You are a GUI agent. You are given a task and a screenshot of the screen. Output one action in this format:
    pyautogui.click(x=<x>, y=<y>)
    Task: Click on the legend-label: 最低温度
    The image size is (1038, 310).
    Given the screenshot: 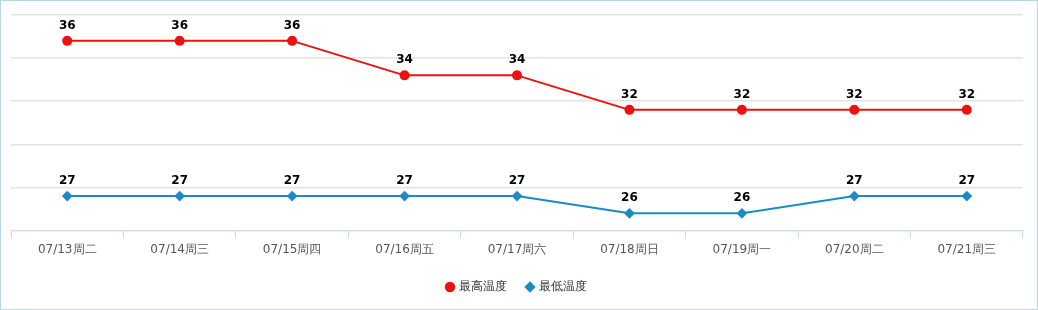 What is the action you would take?
    pyautogui.click(x=563, y=286)
    